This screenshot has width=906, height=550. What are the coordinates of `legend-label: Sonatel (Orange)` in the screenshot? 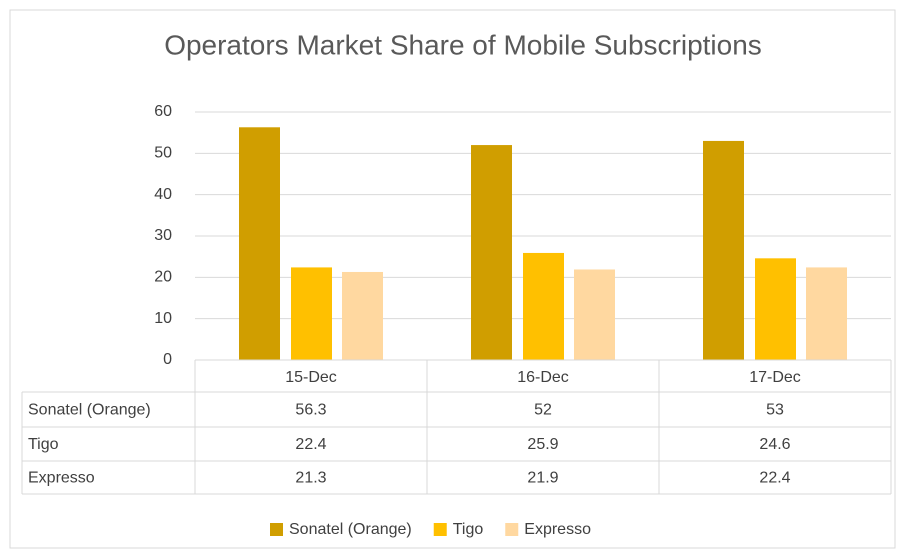 It's located at (350, 529).